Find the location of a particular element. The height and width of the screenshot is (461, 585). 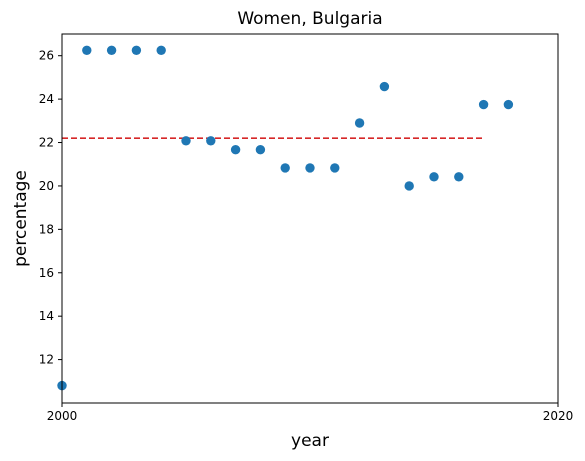

y-tick-label: 14 is located at coordinates (46, 316).